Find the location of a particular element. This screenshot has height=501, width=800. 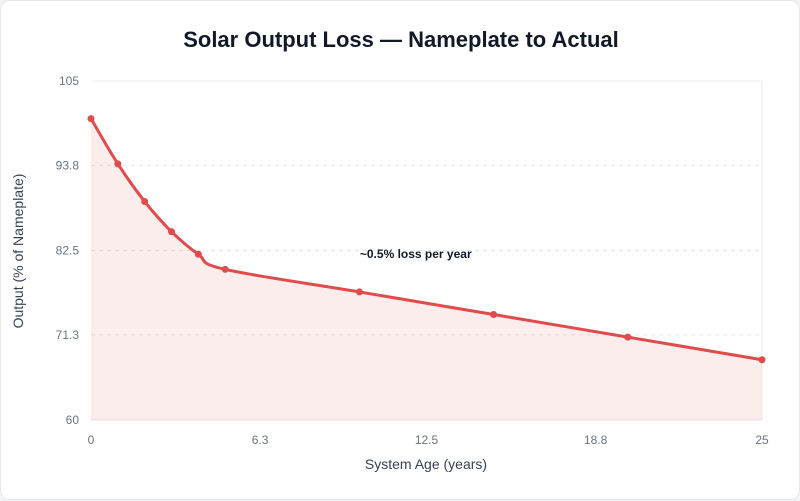

y-tick-label: 71.3 is located at coordinates (68, 335).